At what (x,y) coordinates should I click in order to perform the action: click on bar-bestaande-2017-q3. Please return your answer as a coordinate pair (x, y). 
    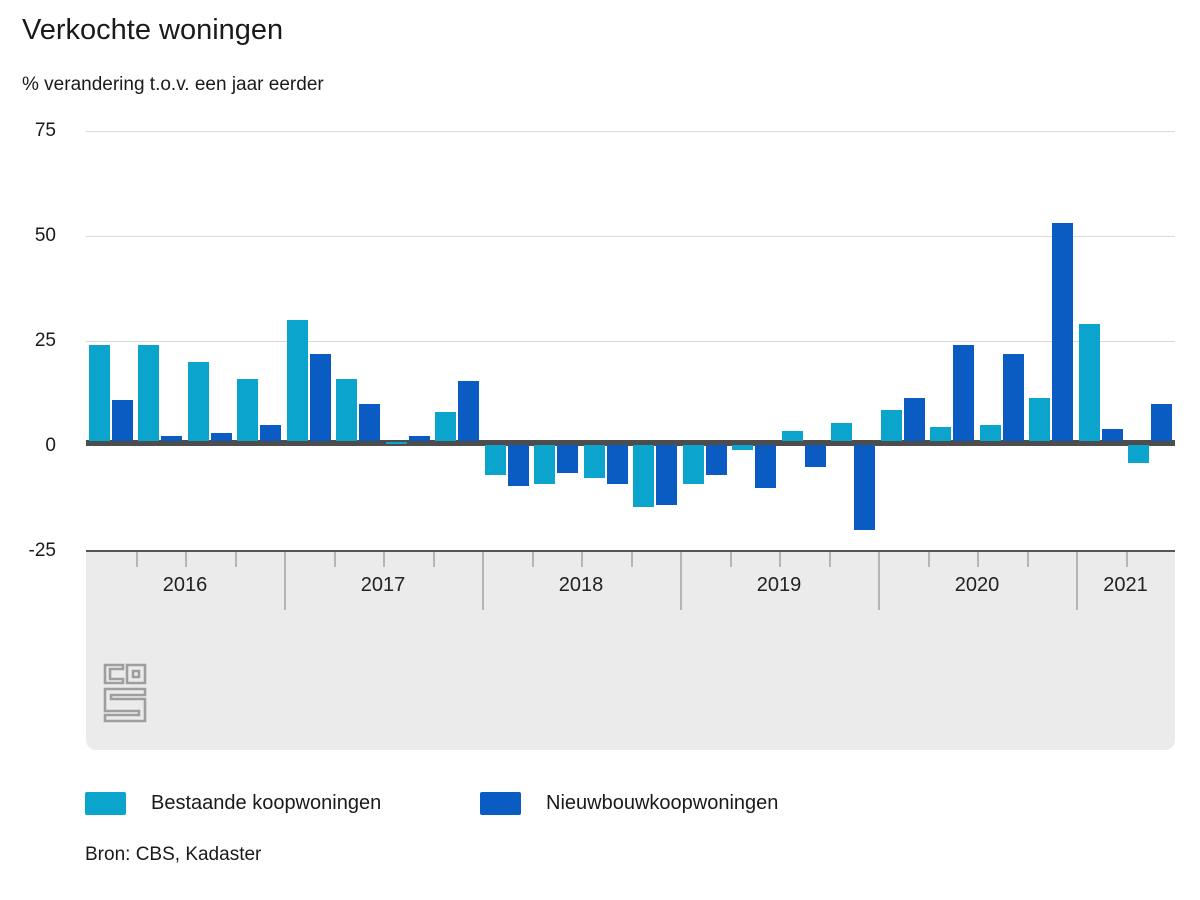
    Looking at the image, I should click on (396, 443).